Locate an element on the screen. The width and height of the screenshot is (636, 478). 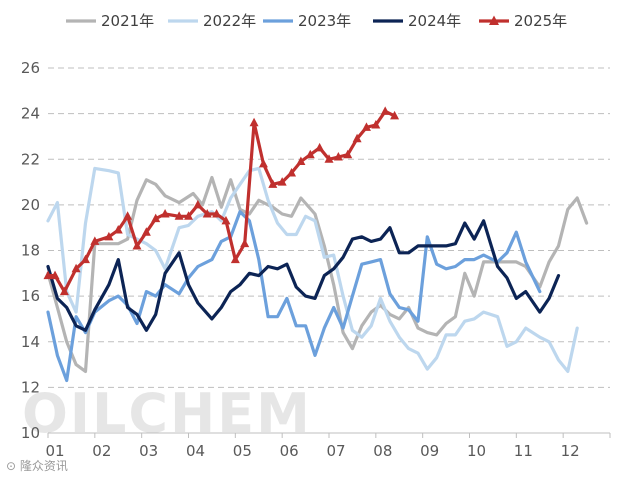
x-tick-label: 07 is located at coordinates (335, 451).